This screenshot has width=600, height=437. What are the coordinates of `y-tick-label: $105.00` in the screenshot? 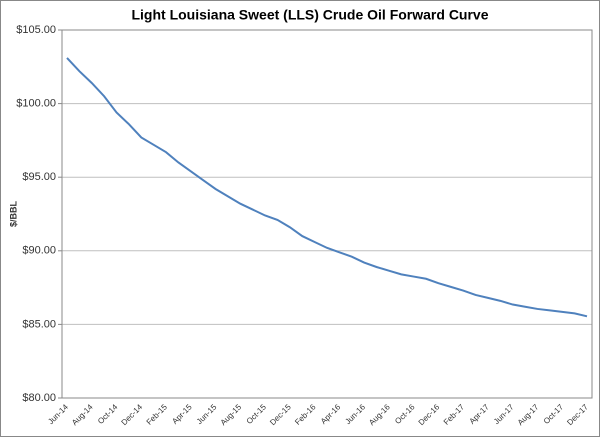 It's located at (36, 30).